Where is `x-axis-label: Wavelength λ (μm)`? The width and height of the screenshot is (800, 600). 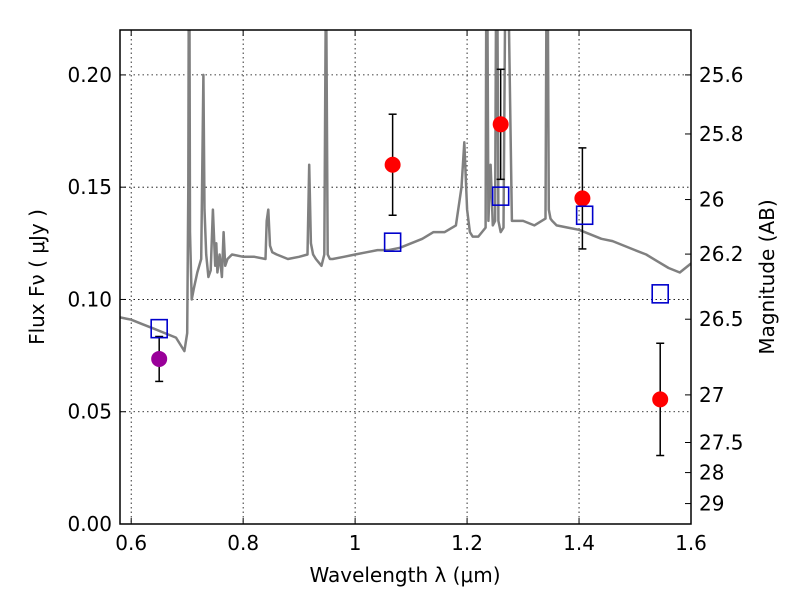 x-axis-label: Wavelength λ (μm) is located at coordinates (404, 575).